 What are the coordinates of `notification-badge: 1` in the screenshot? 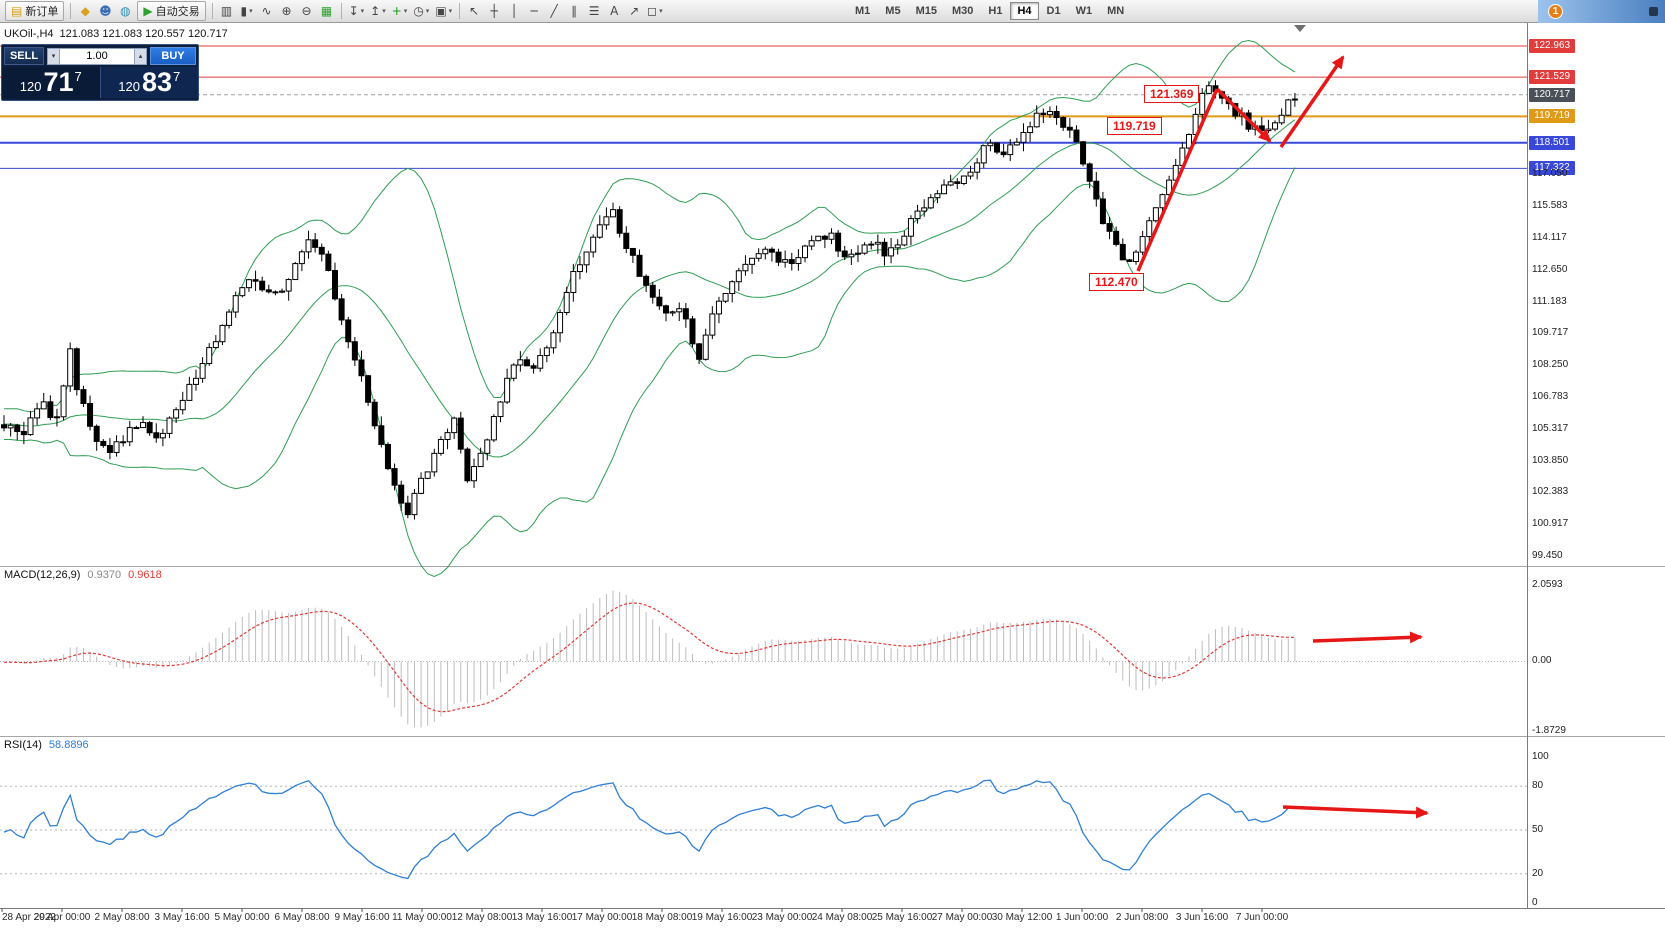 It's located at (1555, 11).